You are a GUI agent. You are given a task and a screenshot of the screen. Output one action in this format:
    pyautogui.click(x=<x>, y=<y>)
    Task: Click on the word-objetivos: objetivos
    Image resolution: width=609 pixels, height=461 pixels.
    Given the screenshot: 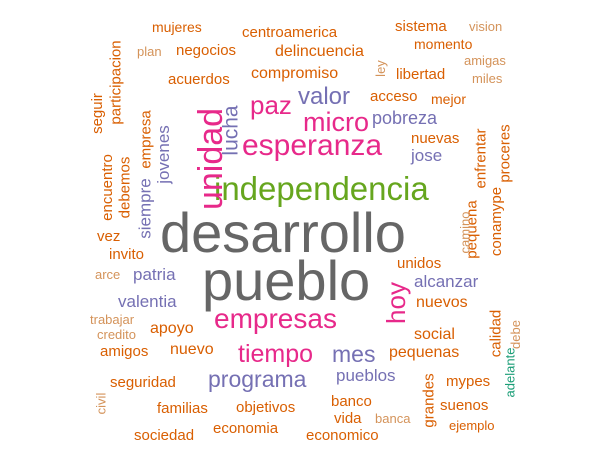 What is the action you would take?
    pyautogui.click(x=266, y=407)
    